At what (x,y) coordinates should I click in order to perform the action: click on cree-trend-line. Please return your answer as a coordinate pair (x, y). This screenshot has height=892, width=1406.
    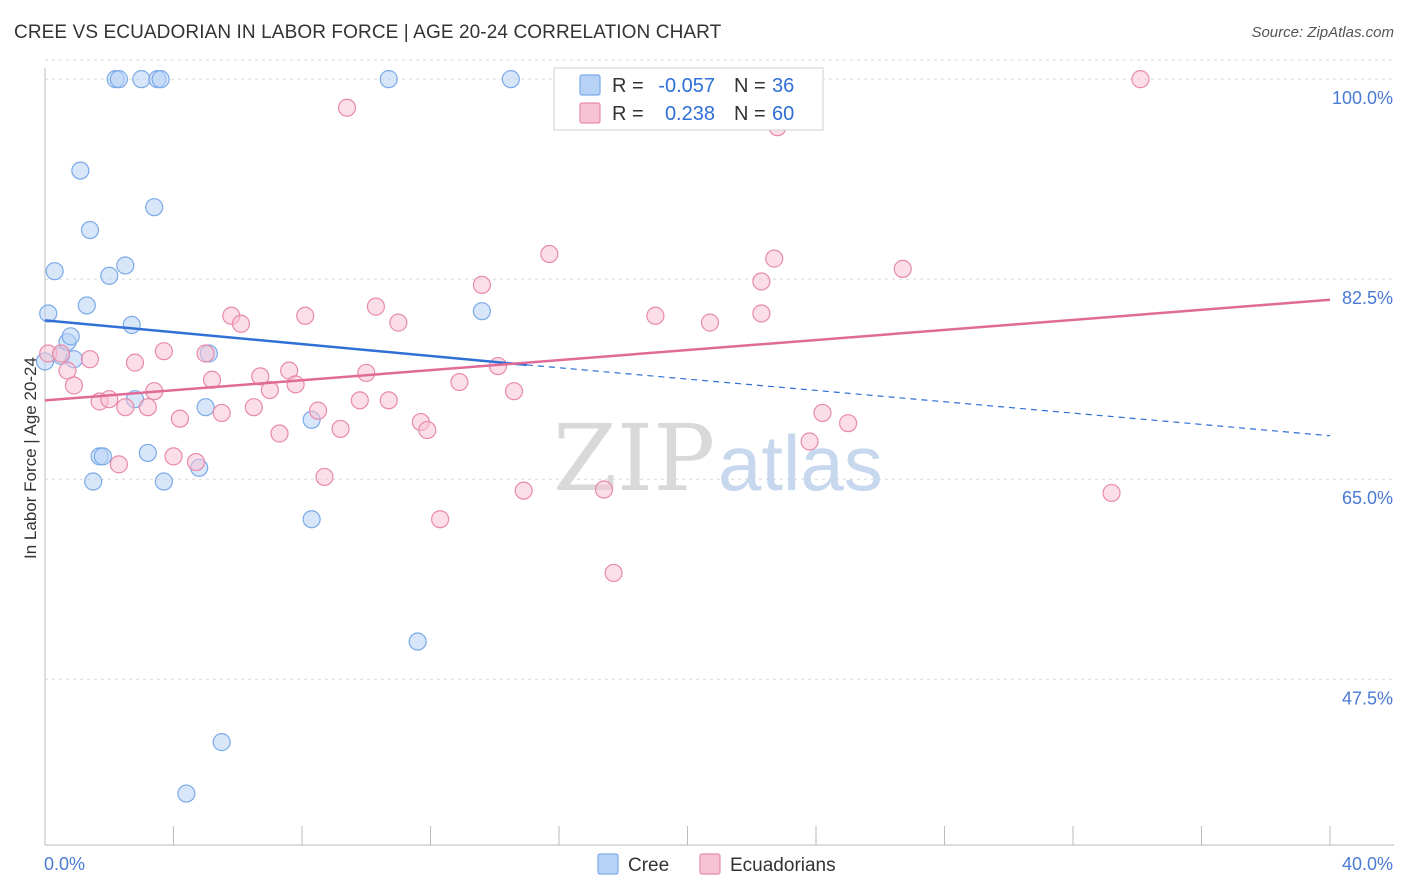
    Looking at the image, I should click on (285, 343).